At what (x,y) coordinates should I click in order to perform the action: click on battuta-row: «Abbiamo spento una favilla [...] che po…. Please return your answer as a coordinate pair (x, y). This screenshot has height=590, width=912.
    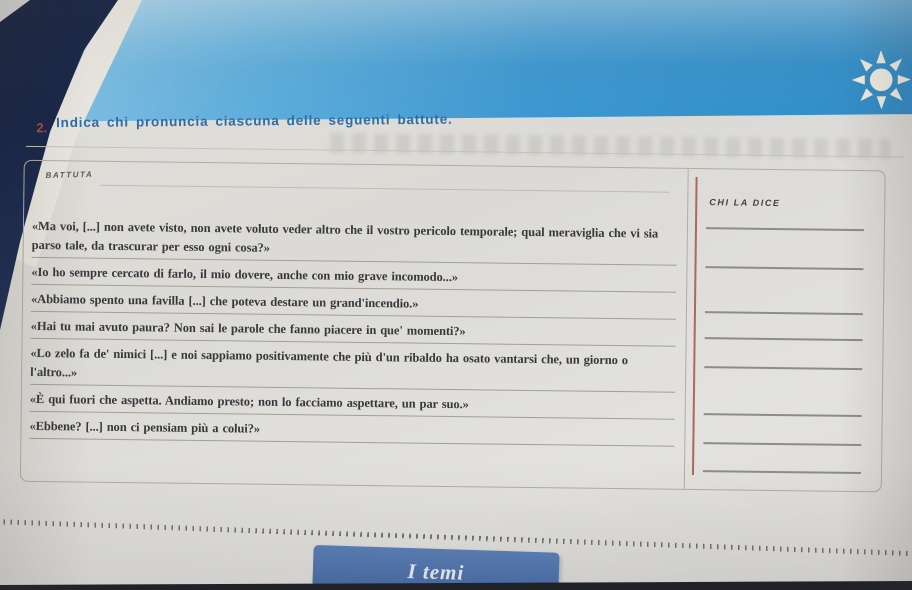
    Looking at the image, I should click on (353, 304).